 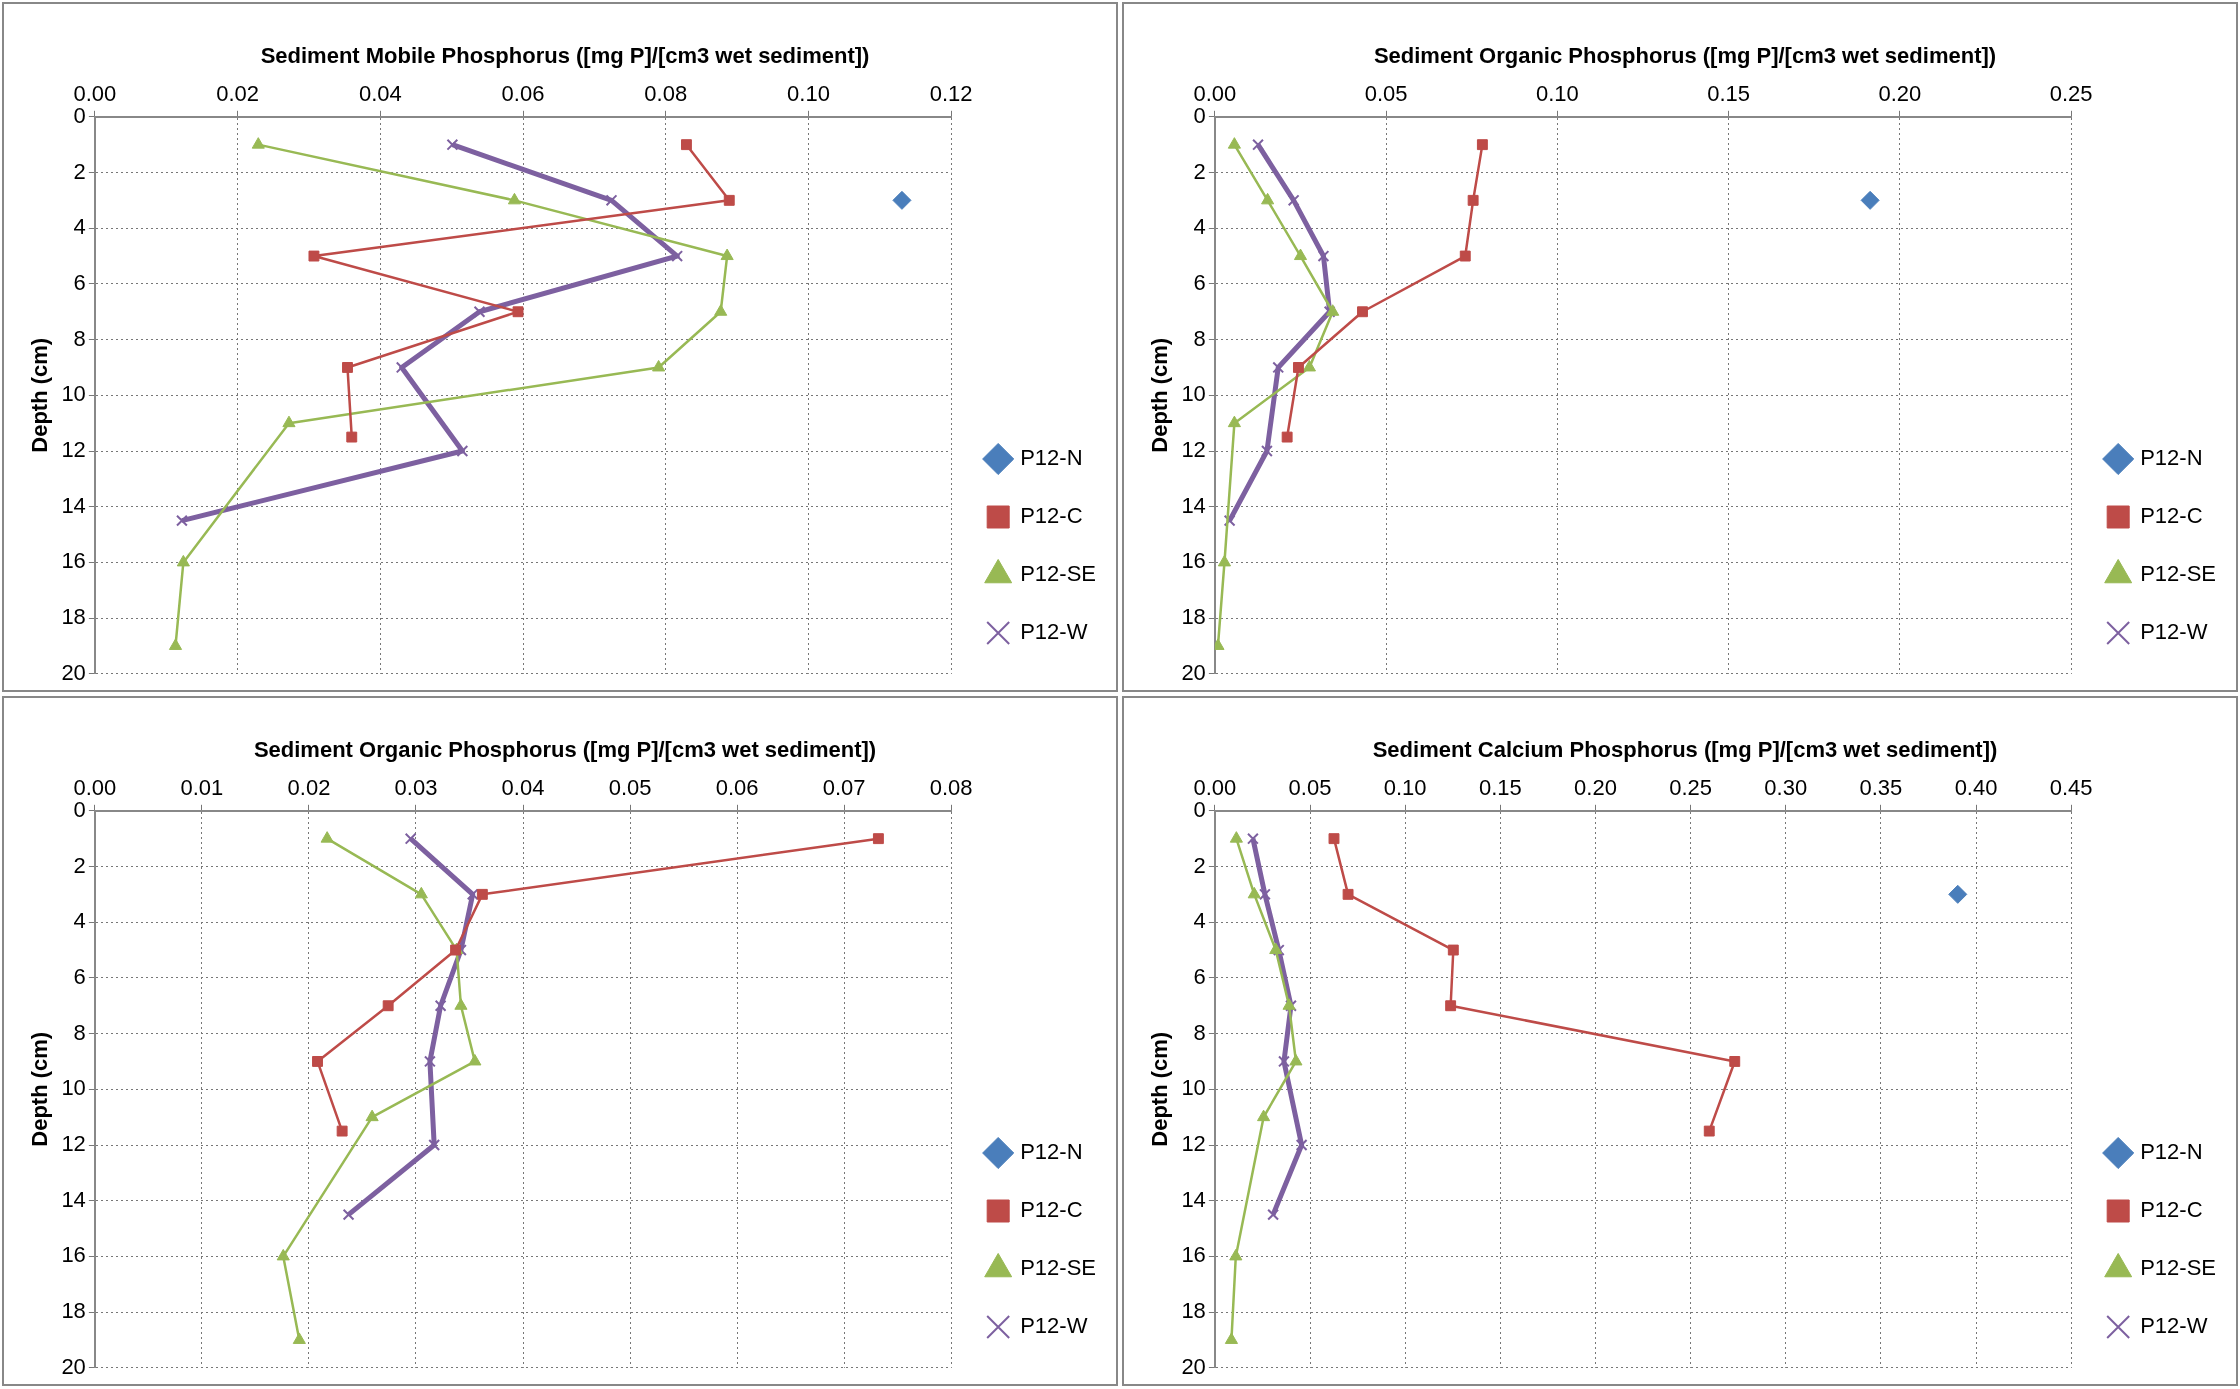 What do you see at coordinates (1881, 787) in the screenshot?
I see `x-tick-label: 0.35` at bounding box center [1881, 787].